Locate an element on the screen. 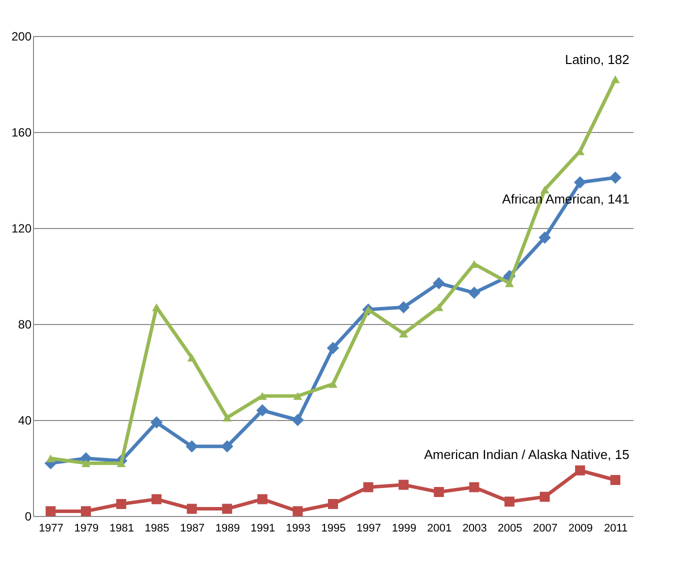 Image resolution: width=690 pixels, height=567 pixels. x-tick-label: 2011 is located at coordinates (616, 528).